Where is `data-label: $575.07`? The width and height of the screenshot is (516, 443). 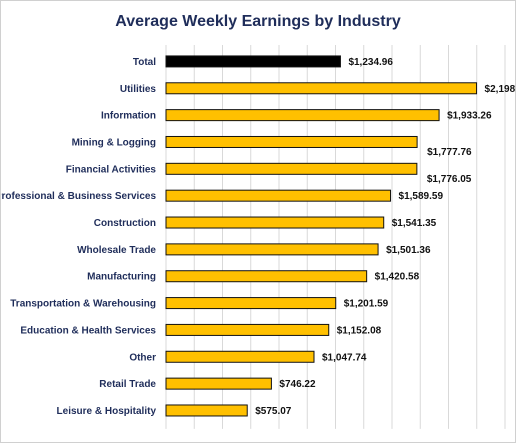 data-label: $575.07 is located at coordinates (273, 411).